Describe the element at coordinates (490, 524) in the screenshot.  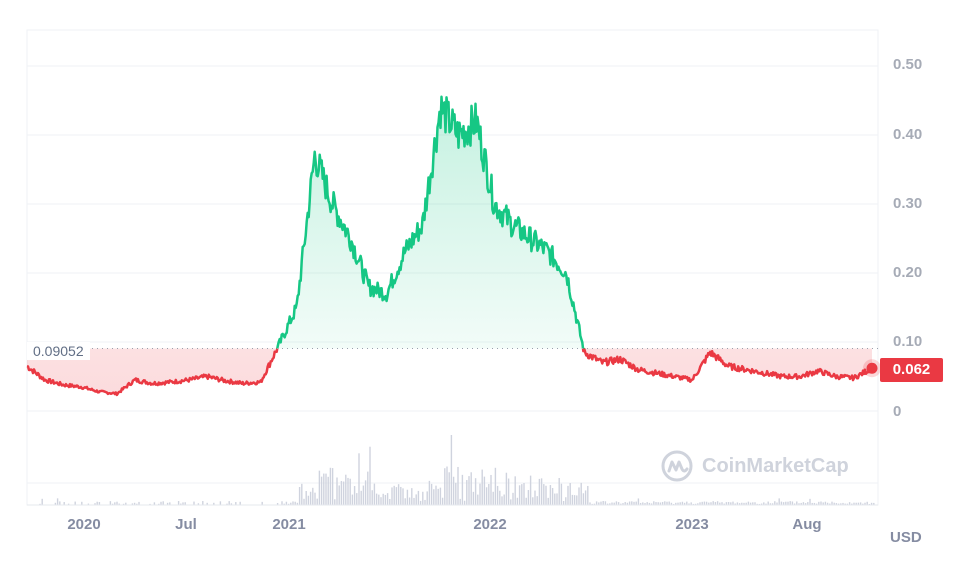
I see `x-tick-label: 2022` at that location.